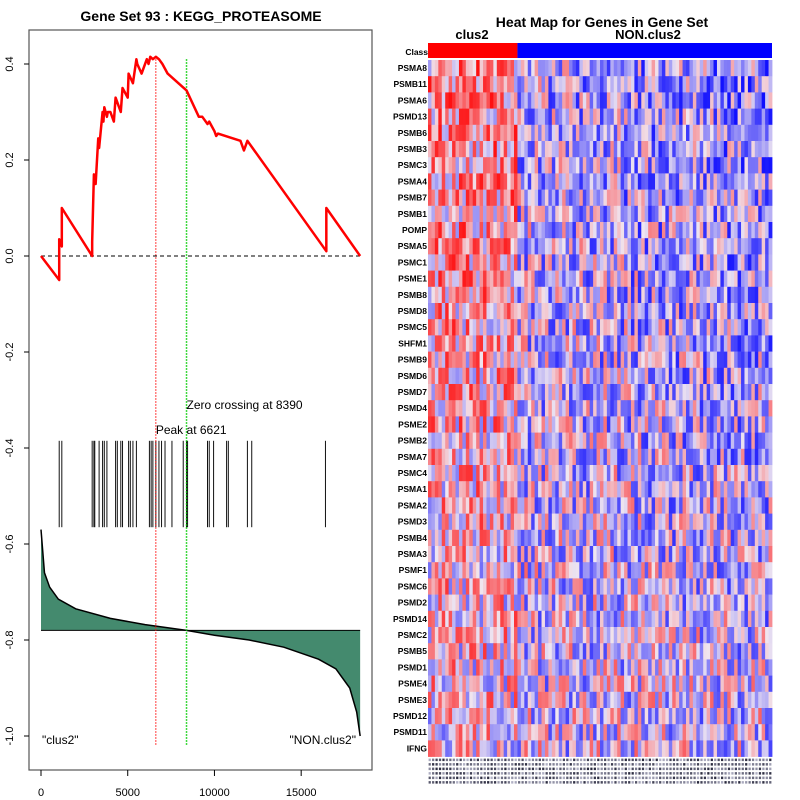 The height and width of the screenshot is (800, 800). What do you see at coordinates (200, 633) in the screenshot?
I see `ranked-metric-curve` at bounding box center [200, 633].